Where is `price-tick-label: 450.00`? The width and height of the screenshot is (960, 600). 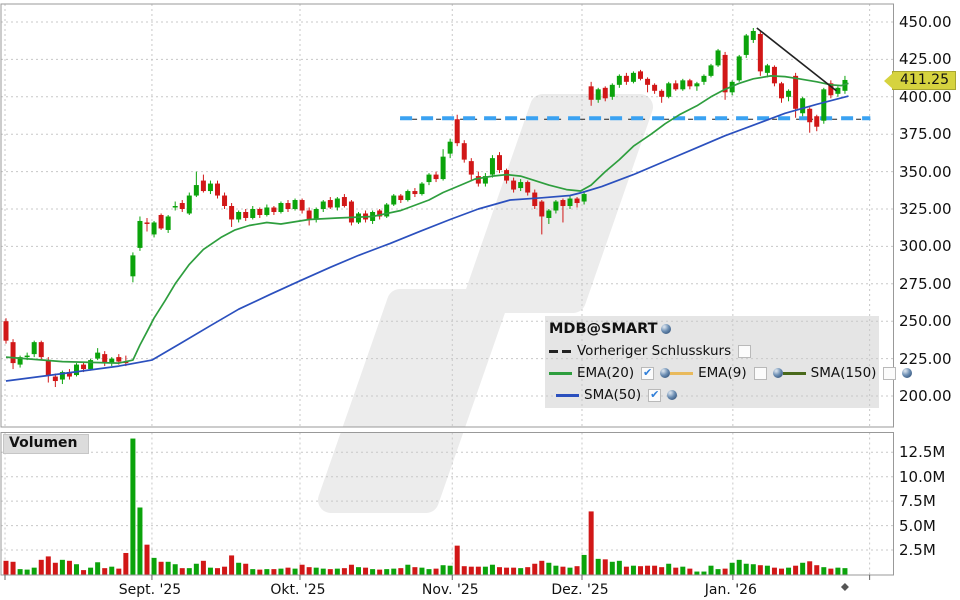
price-tick-label: 450.00 is located at coordinates (925, 22).